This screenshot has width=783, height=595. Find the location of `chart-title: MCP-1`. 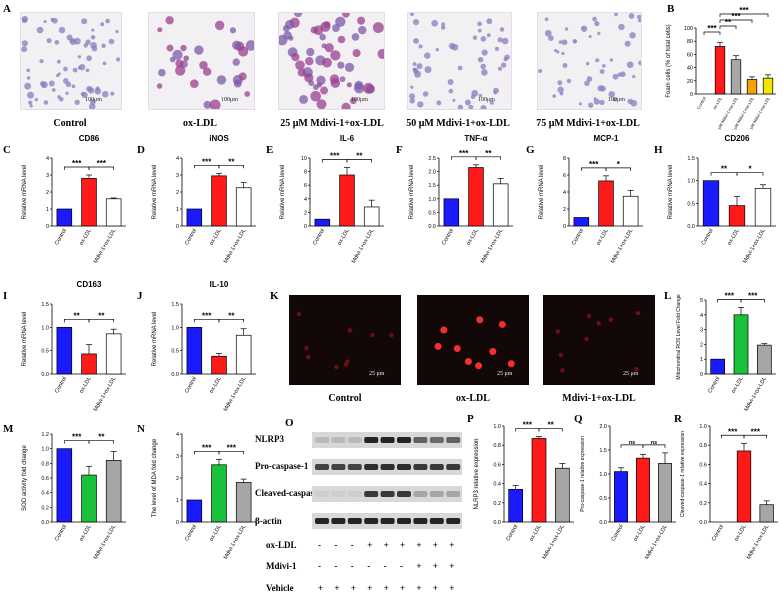

chart-title: MCP-1 is located at coordinates (606, 138).